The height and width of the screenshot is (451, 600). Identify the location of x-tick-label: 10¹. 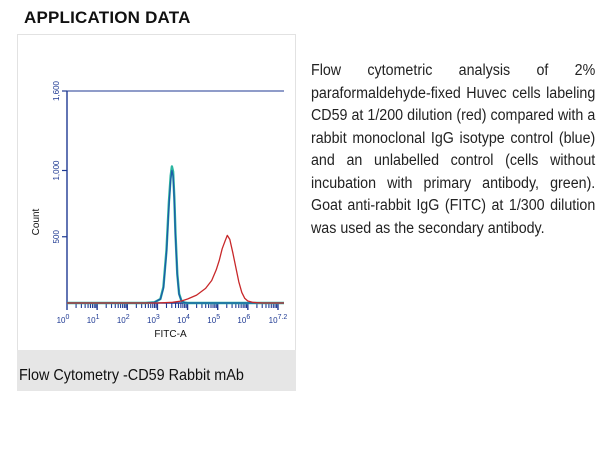
(93, 319).